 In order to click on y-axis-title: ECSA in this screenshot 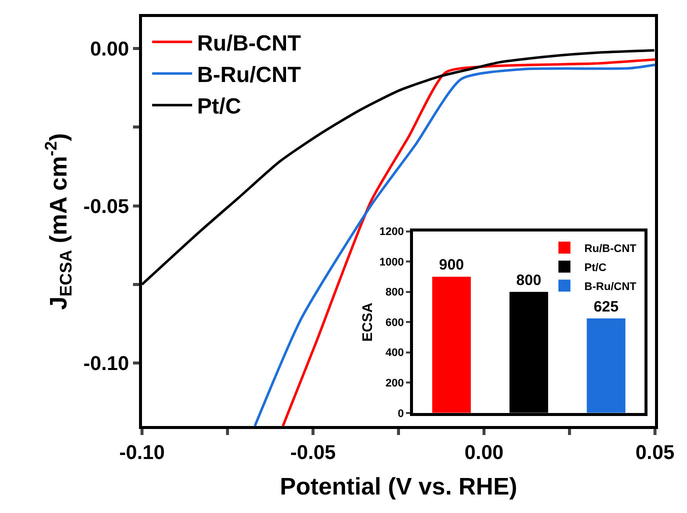, I will do `click(367, 322)`.